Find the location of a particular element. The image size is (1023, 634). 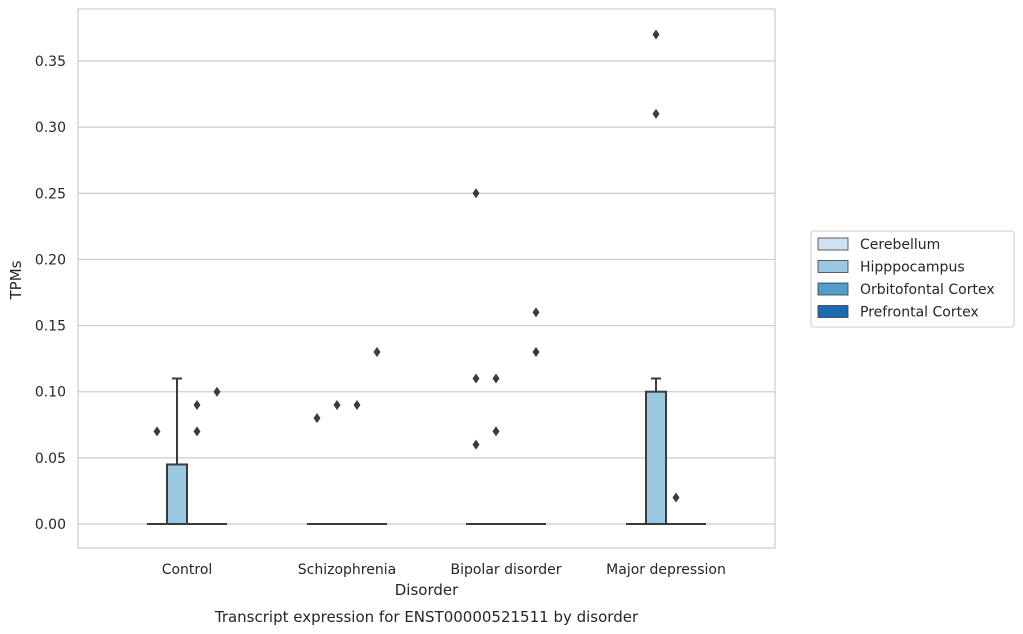

legend-label: Hipppocampus is located at coordinates (912, 268).